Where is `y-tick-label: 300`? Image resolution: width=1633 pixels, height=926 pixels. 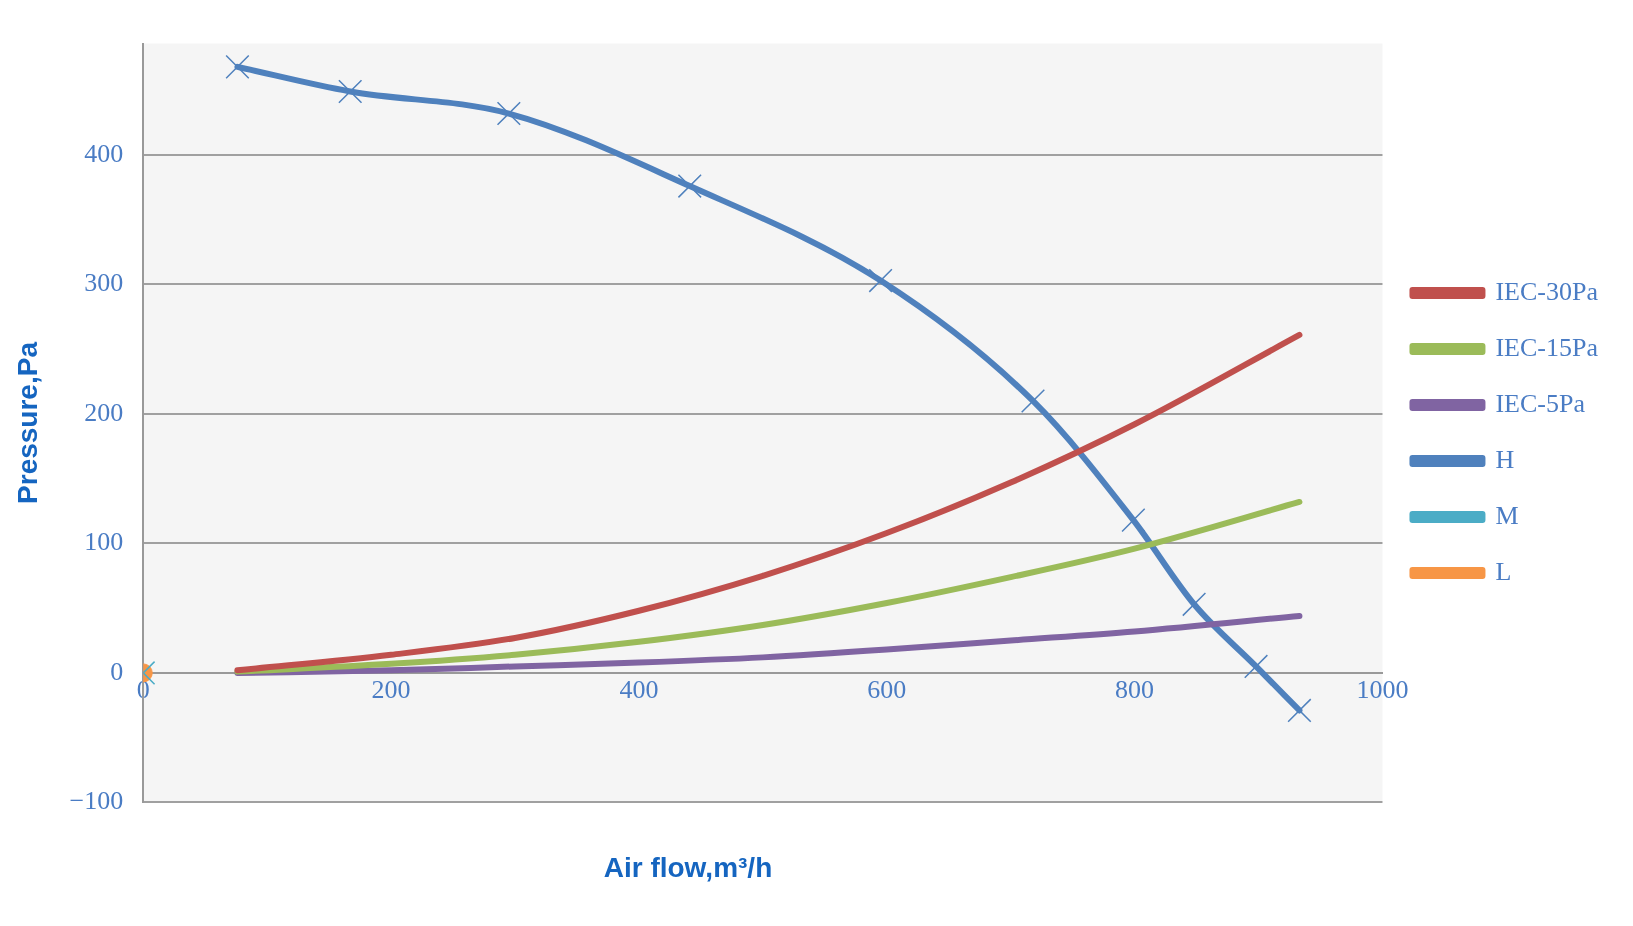 y-tick-label: 300 is located at coordinates (104, 283).